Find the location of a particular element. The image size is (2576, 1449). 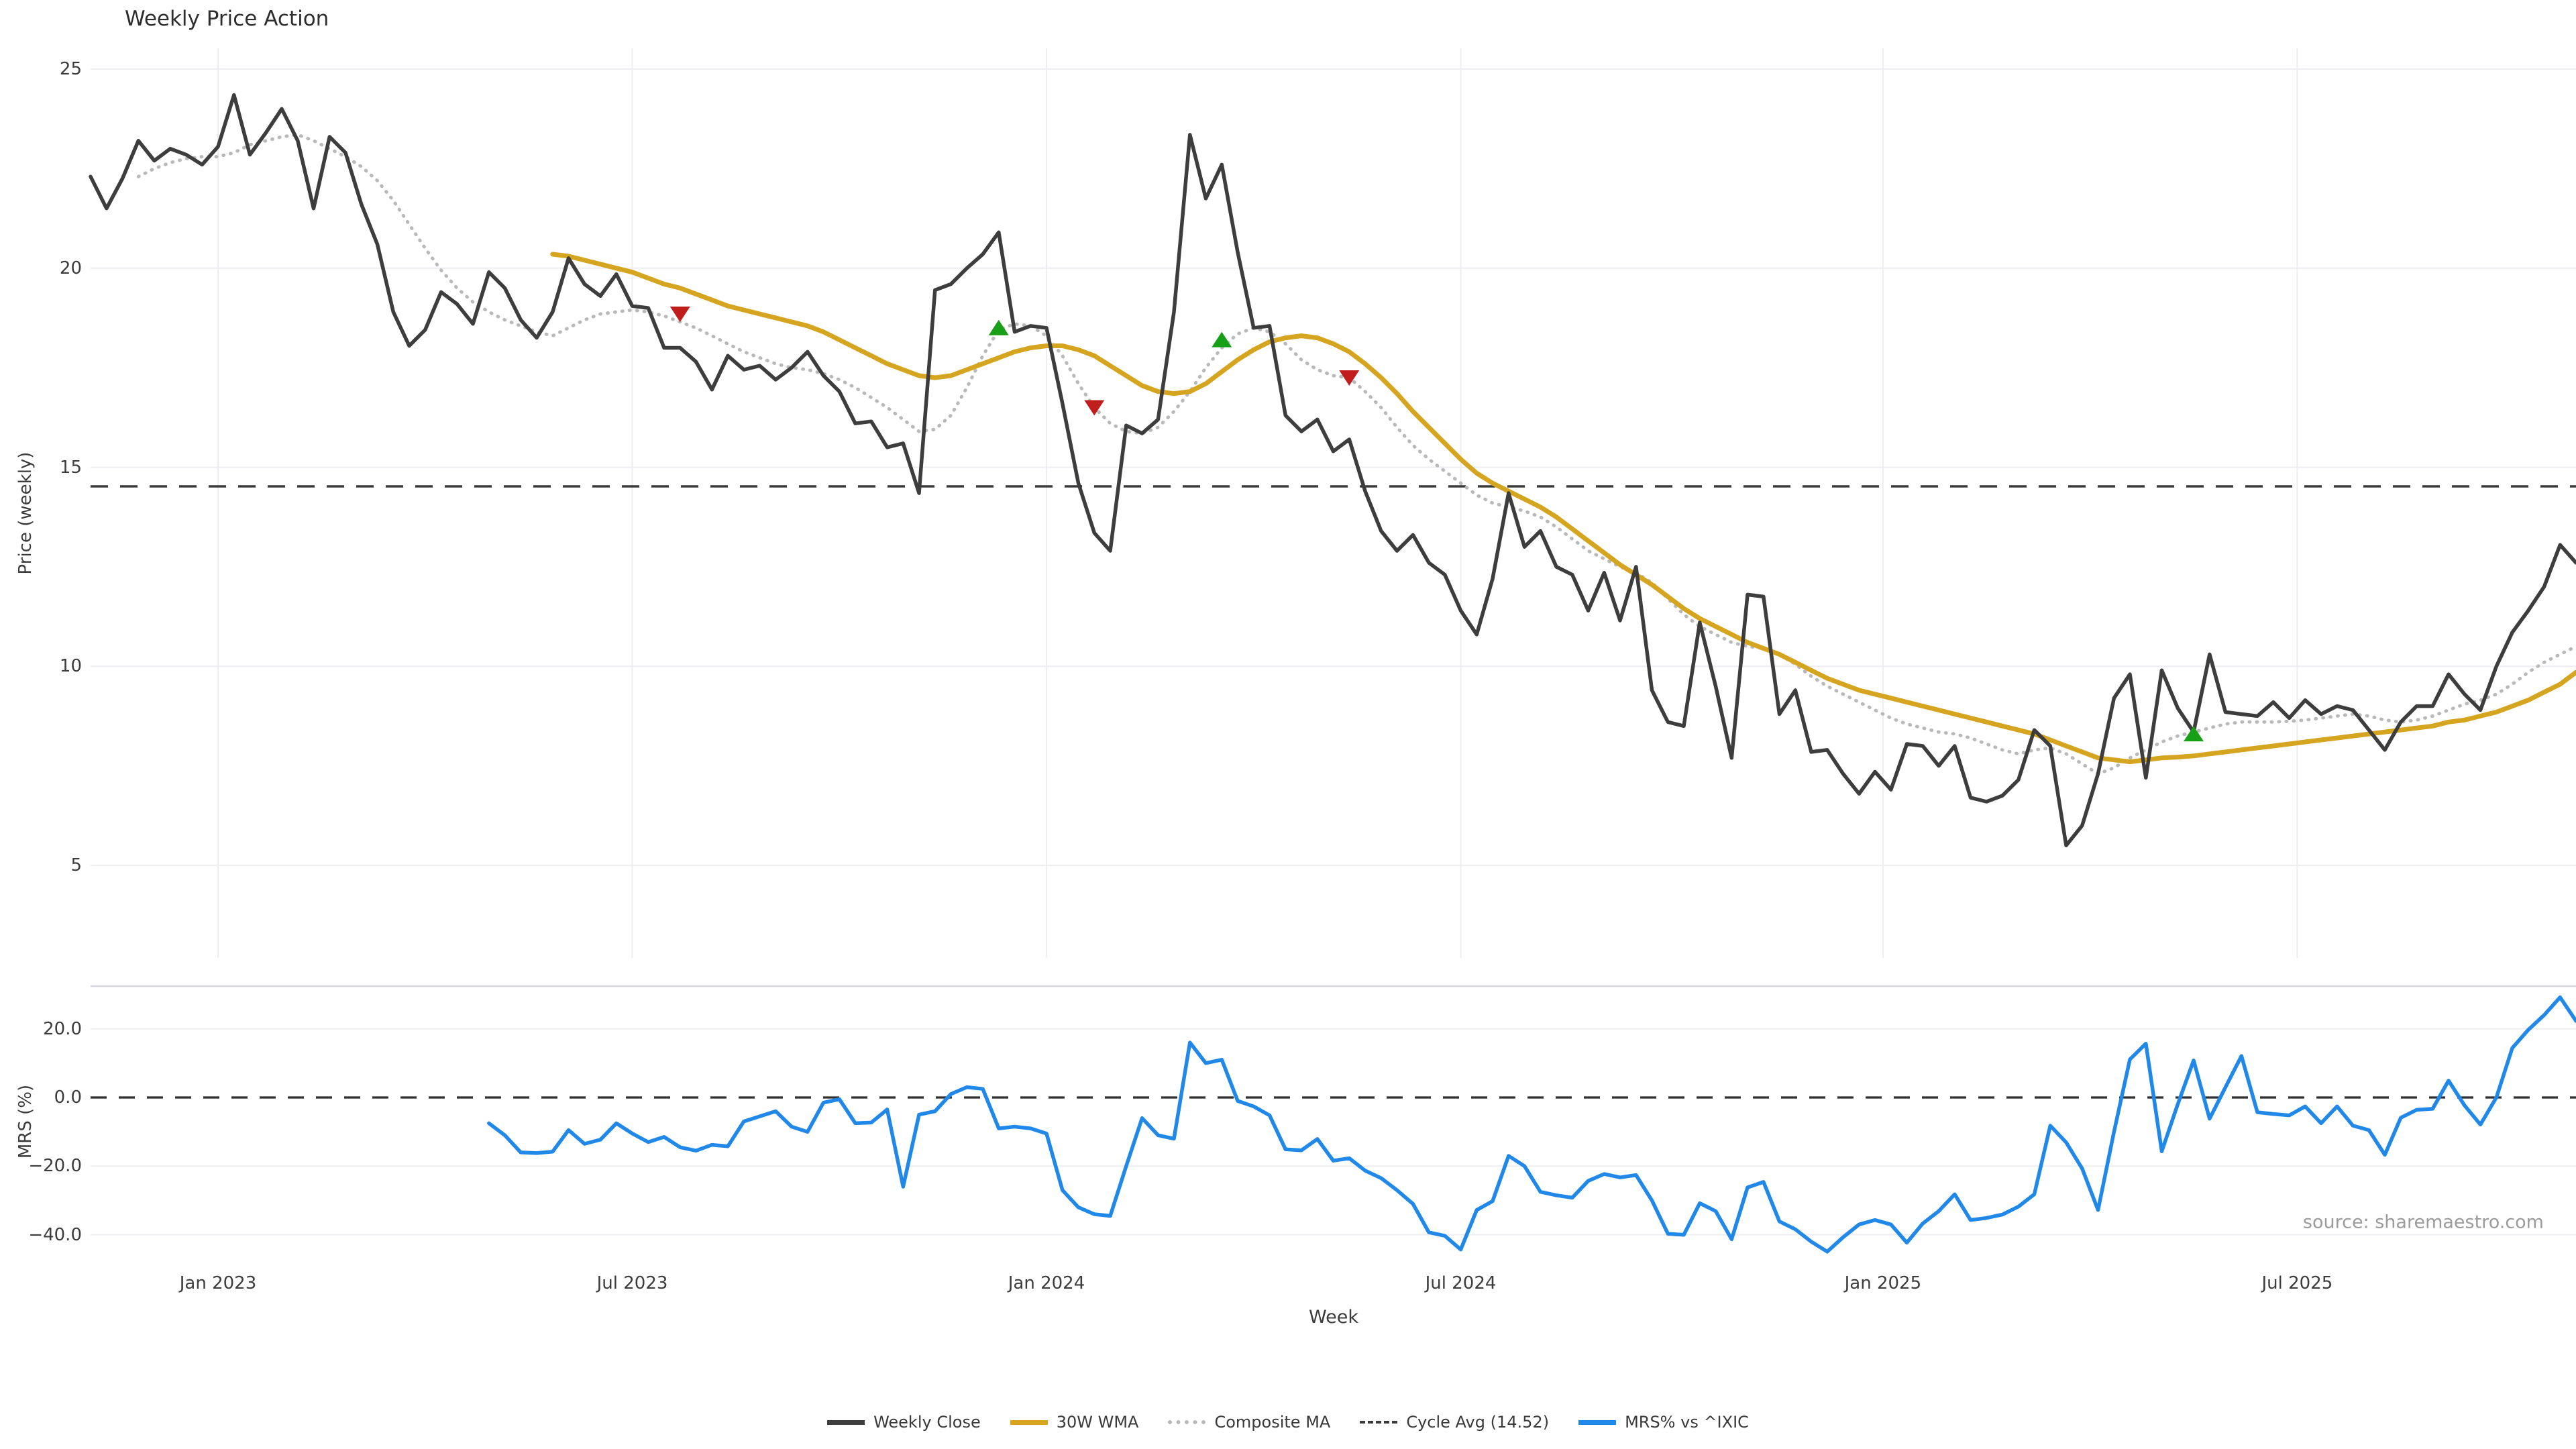

x-tick-label: Jan 2025 is located at coordinates (1883, 1283).